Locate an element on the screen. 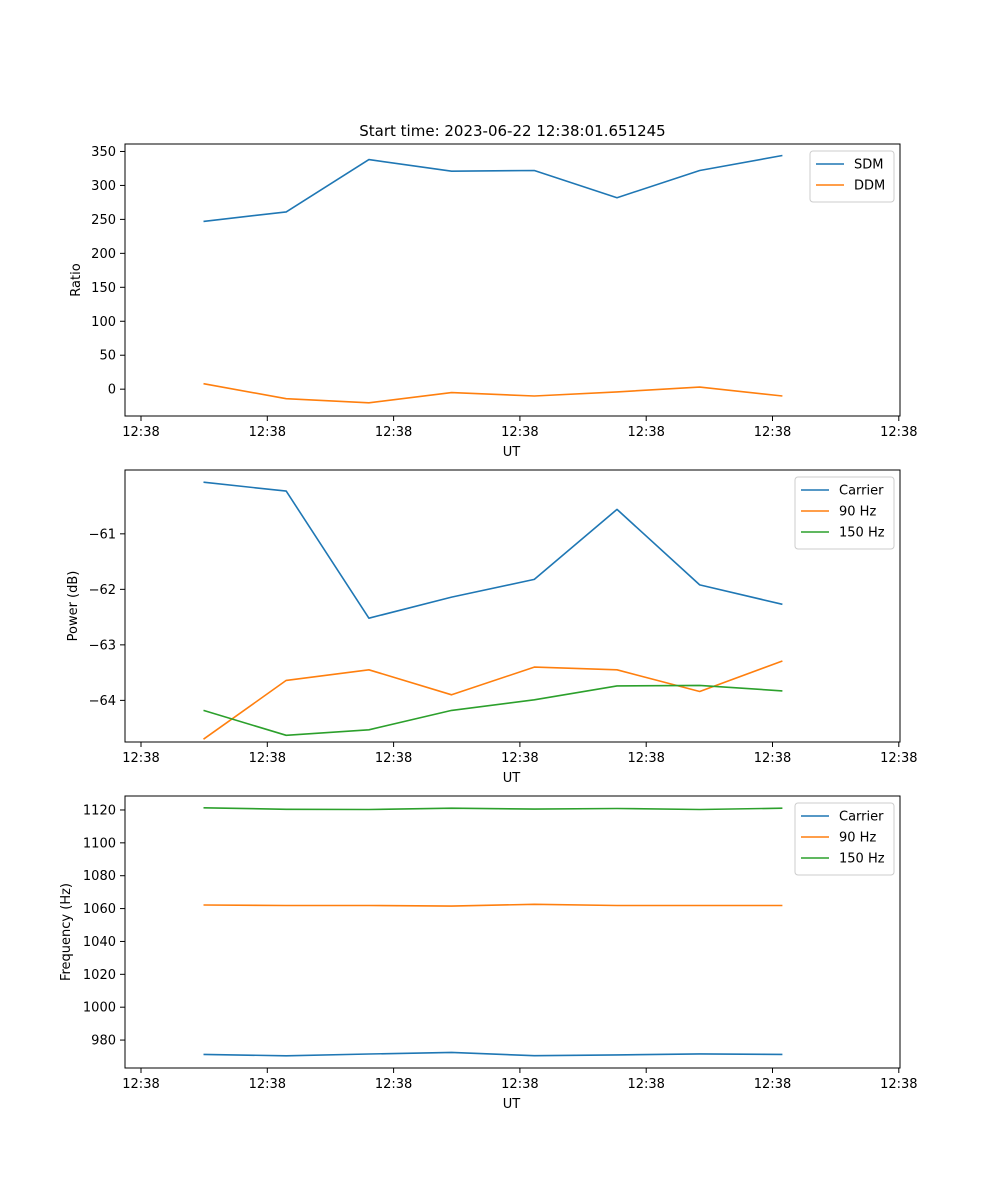 The height and width of the screenshot is (1200, 1000). y-axis-label: Power (dB) is located at coordinates (73, 606).